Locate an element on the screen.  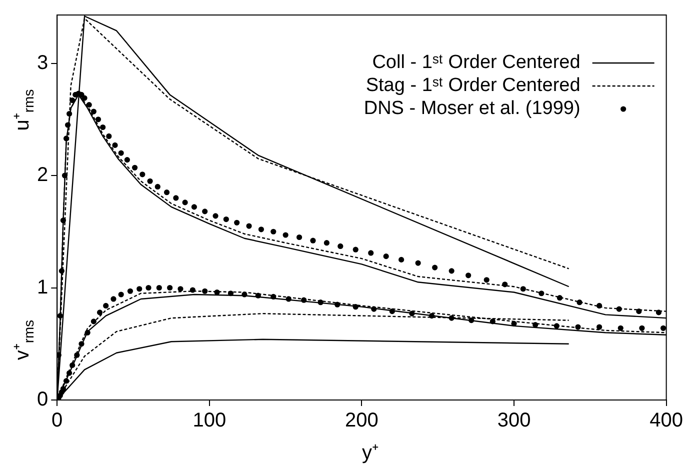
legend-label: DNS - Moser et al. (1999) is located at coordinates (472, 109).